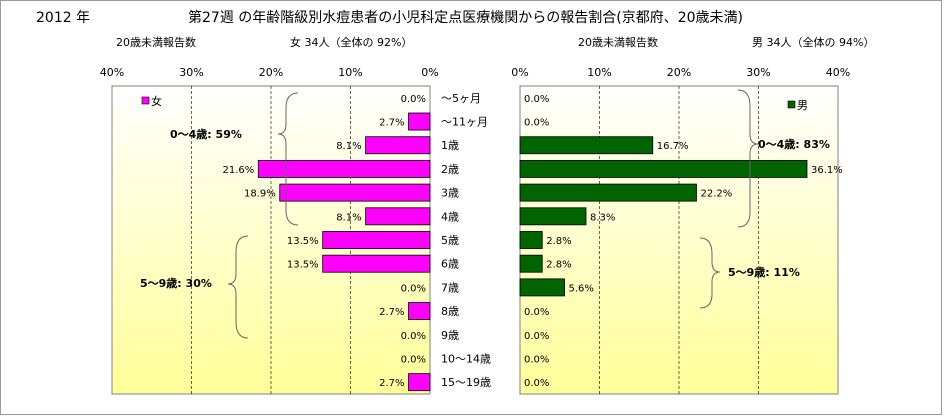  Describe the element at coordinates (679, 72) in the screenshot. I see `male-x-tick-label: 20%` at that location.